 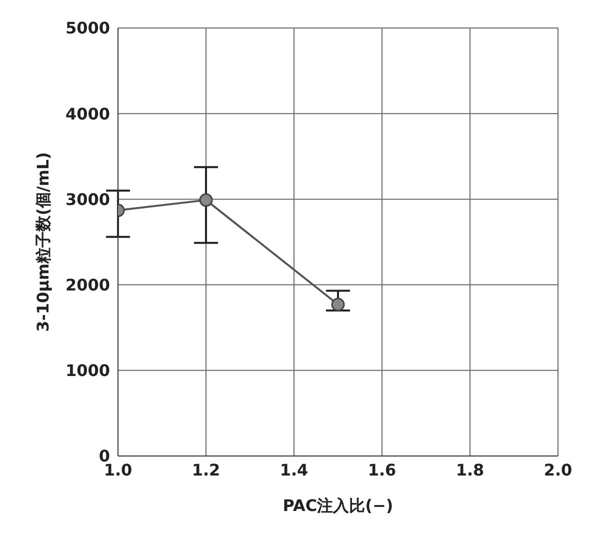 What do you see at coordinates (470, 470) in the screenshot?
I see `x-tick-label: 1.8` at bounding box center [470, 470].